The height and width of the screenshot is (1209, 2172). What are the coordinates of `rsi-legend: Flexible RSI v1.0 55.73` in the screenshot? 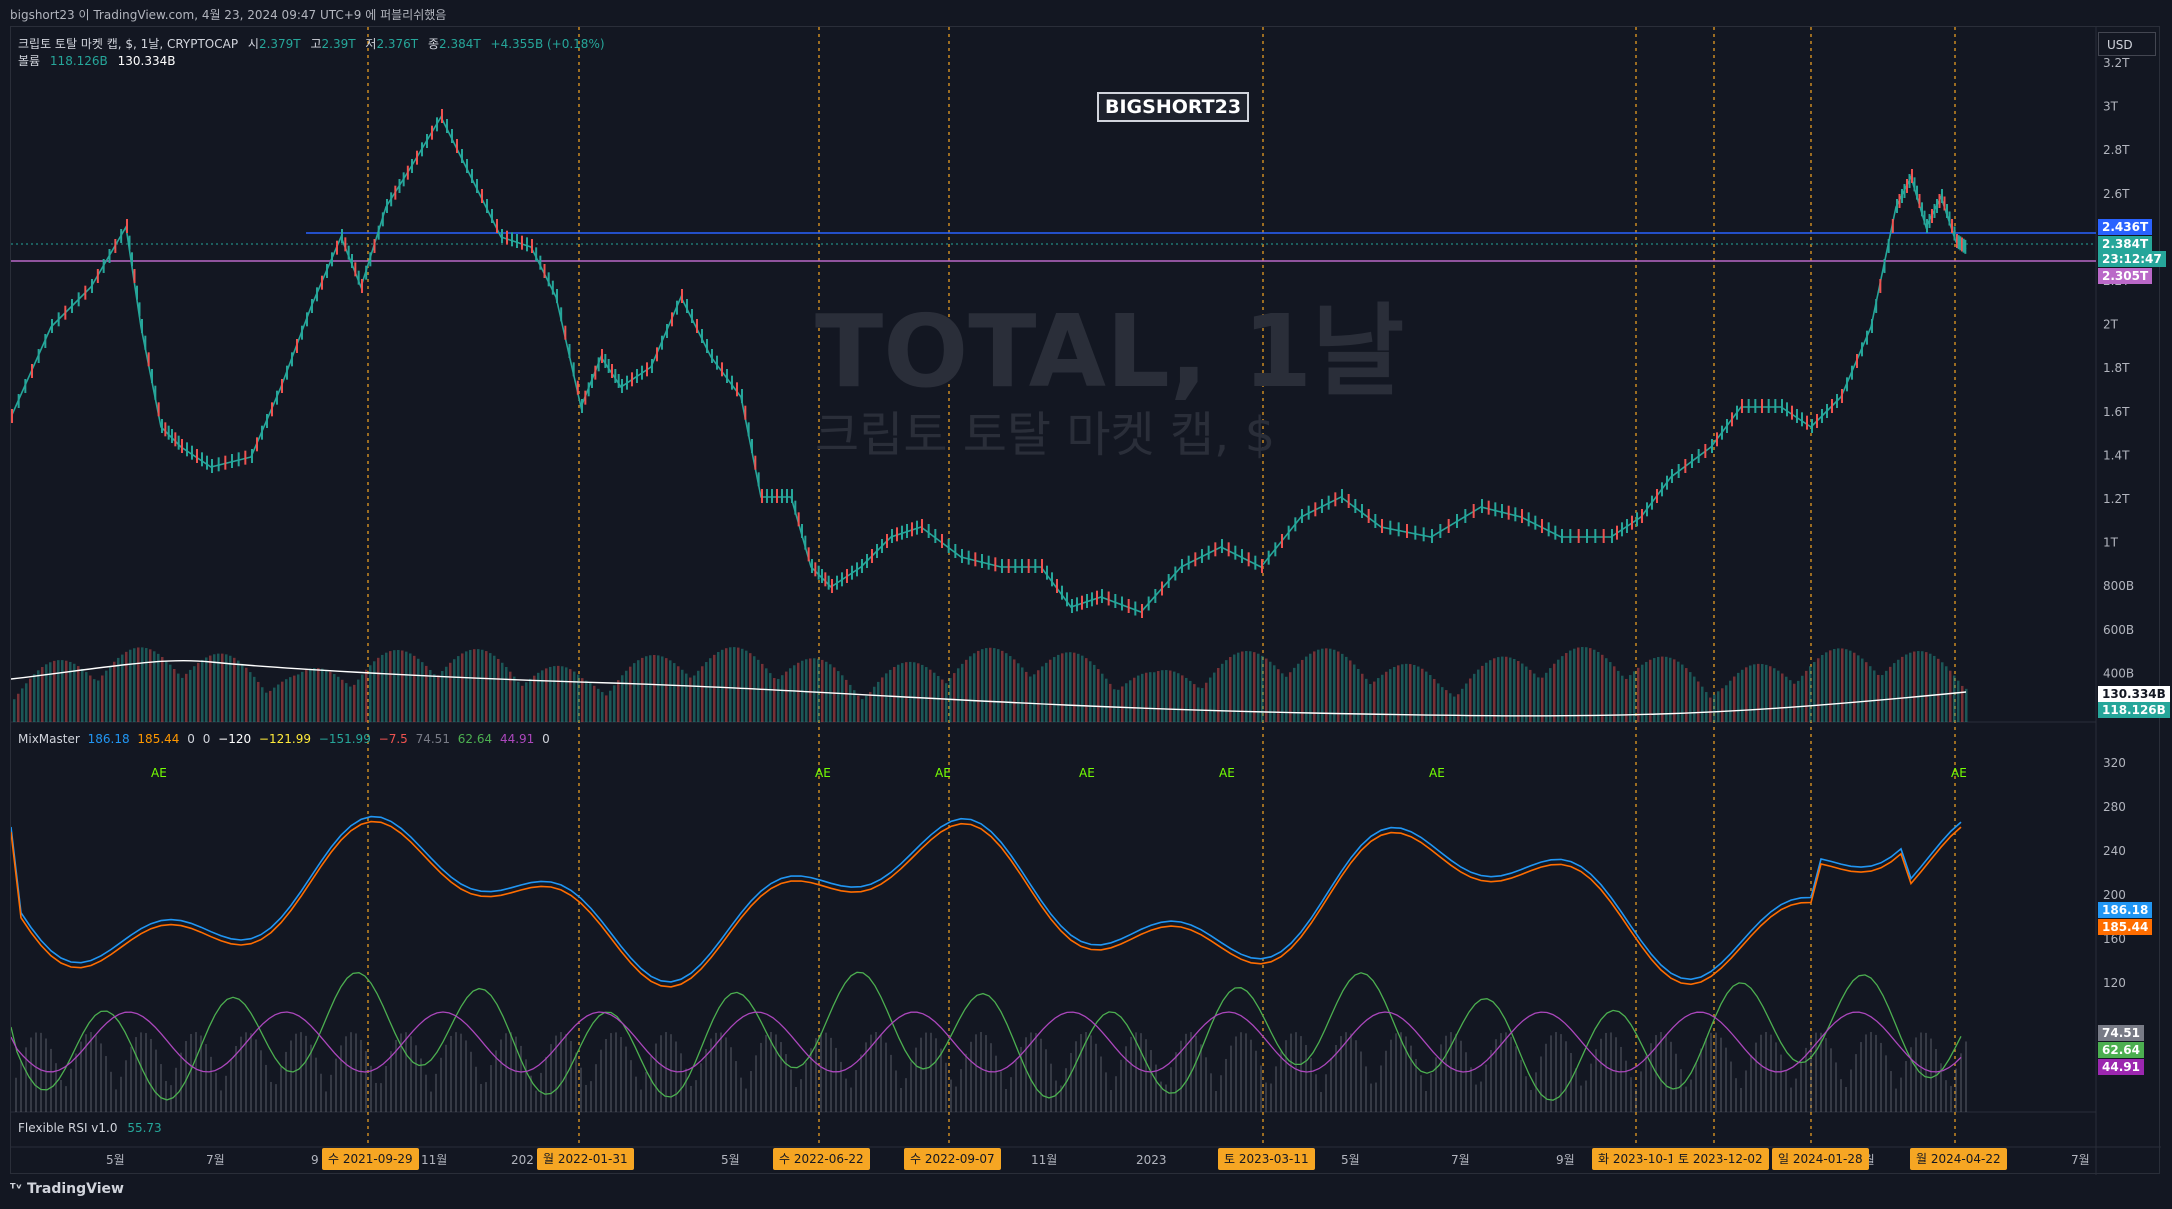 It's located at (90, 1128).